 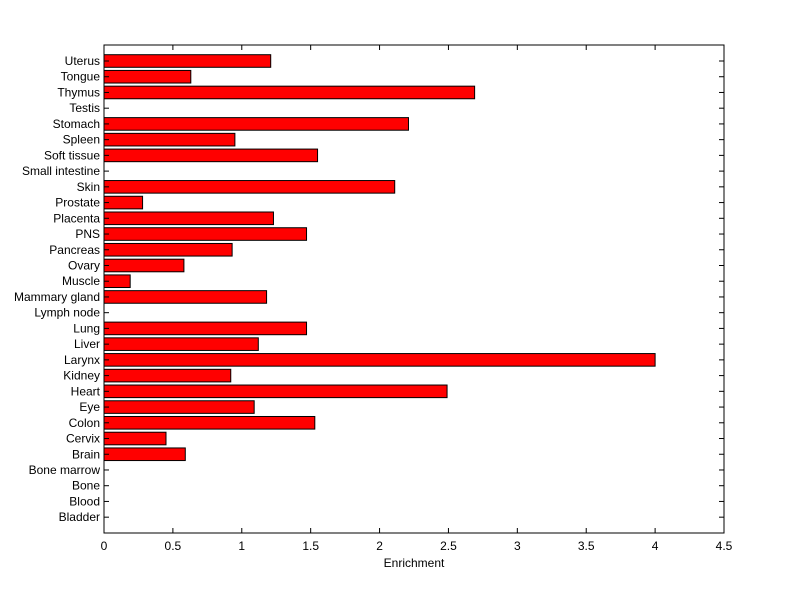 What do you see at coordinates (79, 517) in the screenshot?
I see `category-label-bladder: Bladder` at bounding box center [79, 517].